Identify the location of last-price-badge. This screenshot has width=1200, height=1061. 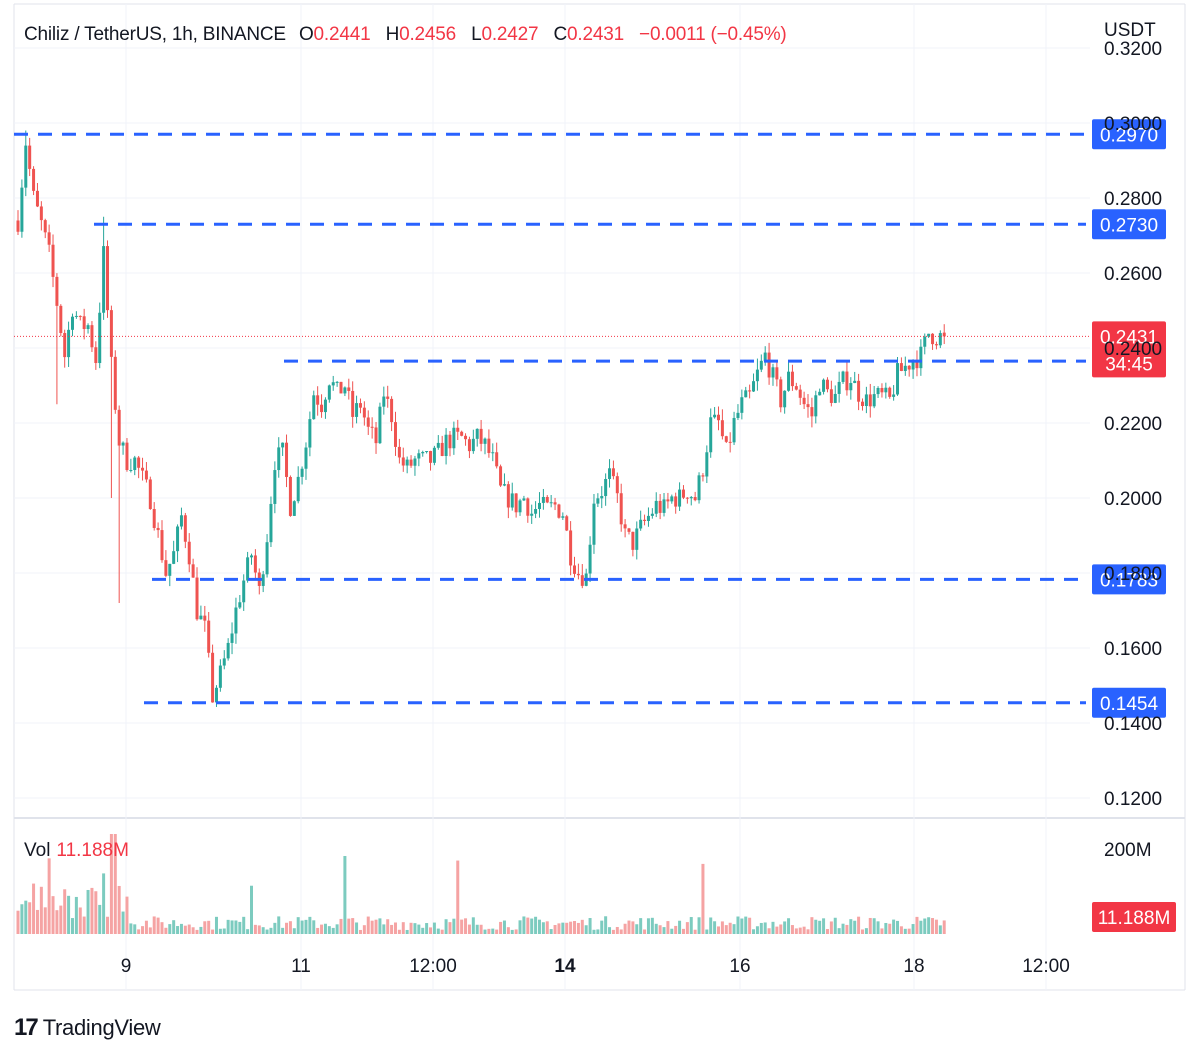
(1129, 349).